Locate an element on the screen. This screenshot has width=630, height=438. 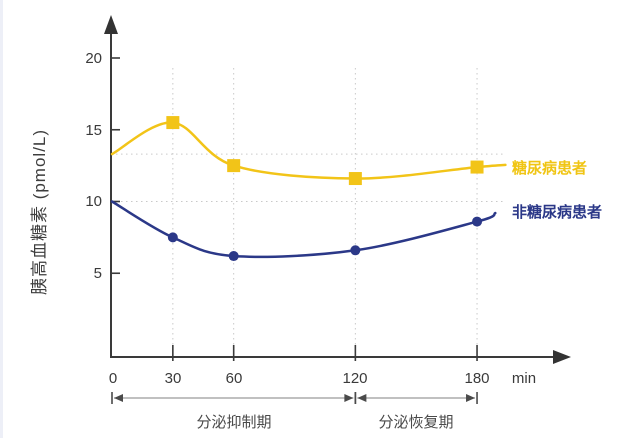
y-tick-label-15: 15 is located at coordinates (93, 130).